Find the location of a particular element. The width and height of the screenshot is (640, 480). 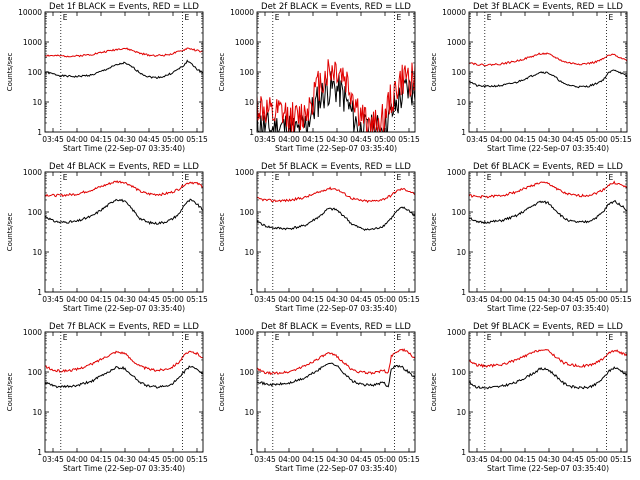

chart-title: Det 8f BLACK = Events, RED = LLD is located at coordinates (336, 327).